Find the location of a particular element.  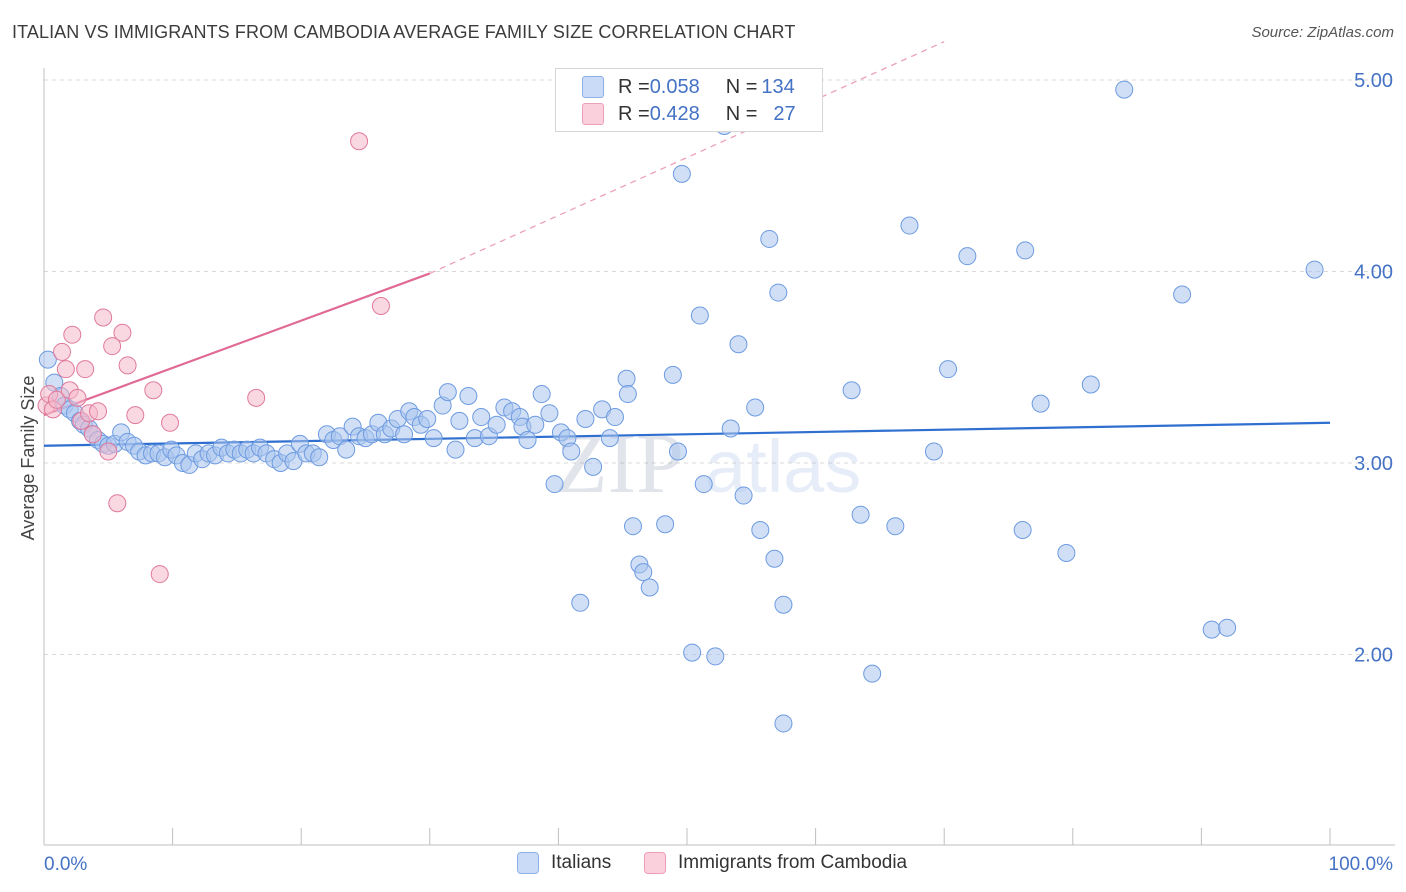

legend-r-value: 0.428 is located at coordinates (674, 113).